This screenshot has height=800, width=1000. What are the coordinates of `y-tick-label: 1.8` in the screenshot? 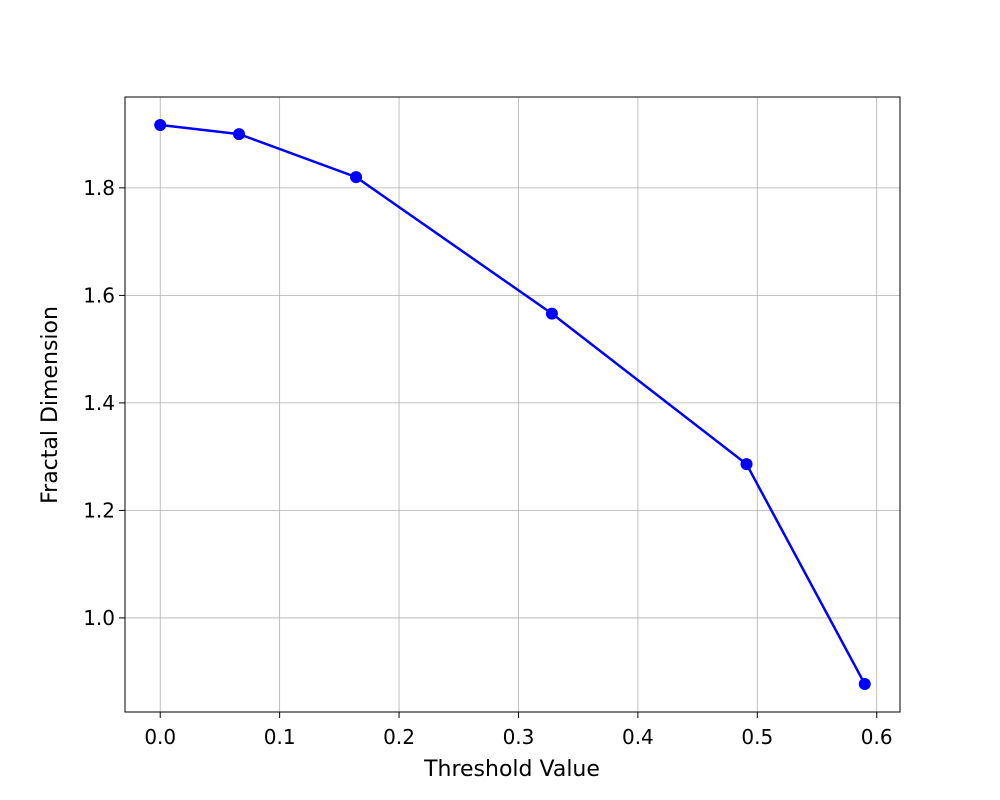 It's located at (99, 188).